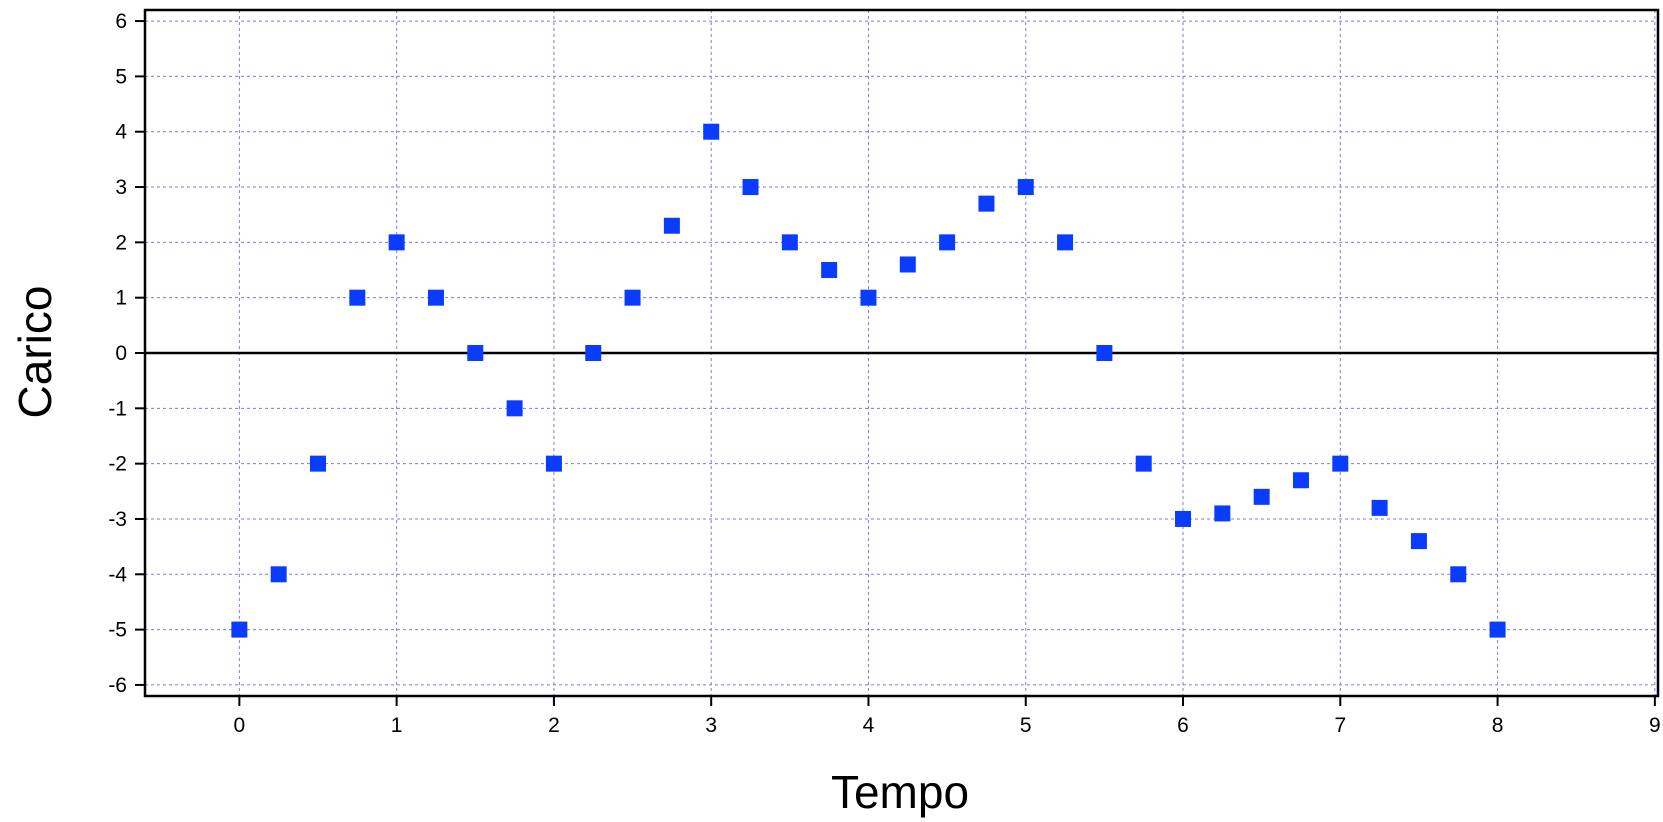  Describe the element at coordinates (240, 725) in the screenshot. I see `x-tick-label: 0` at that location.